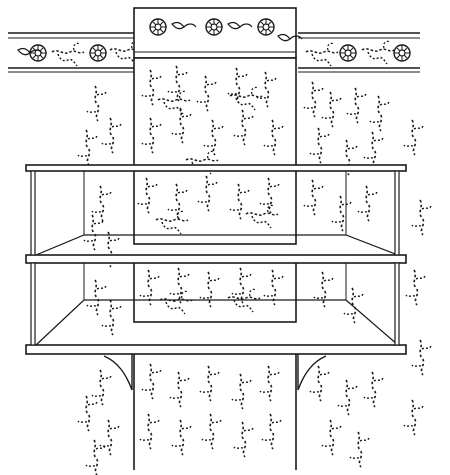  Describe the element at coordinates (215, 372) in the screenshot. I see `shelf-brackets` at that location.